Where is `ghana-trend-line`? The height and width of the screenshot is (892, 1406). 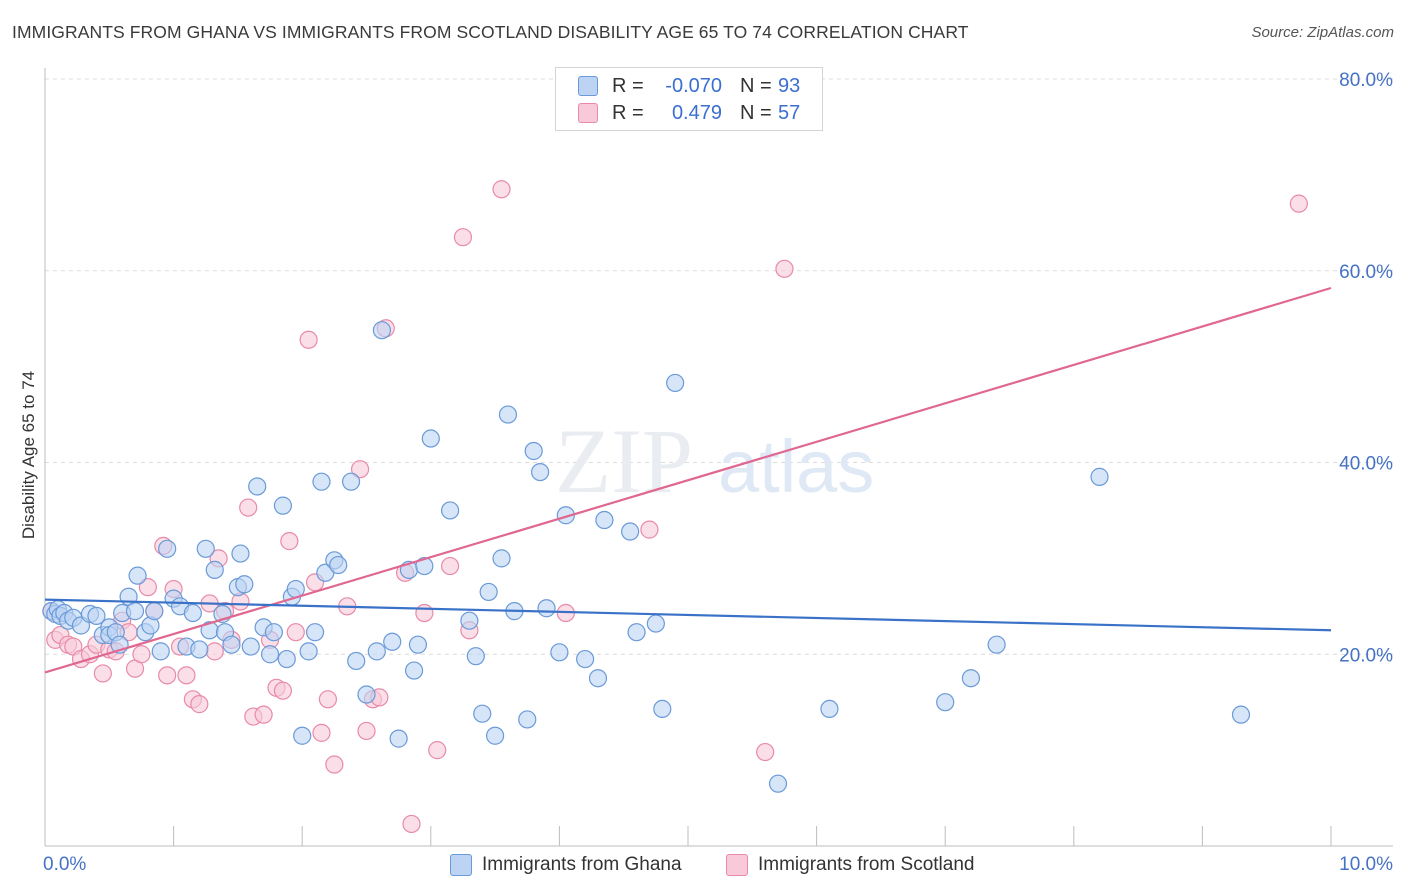
ghana-trend-line is located at coordinates (688, 615).